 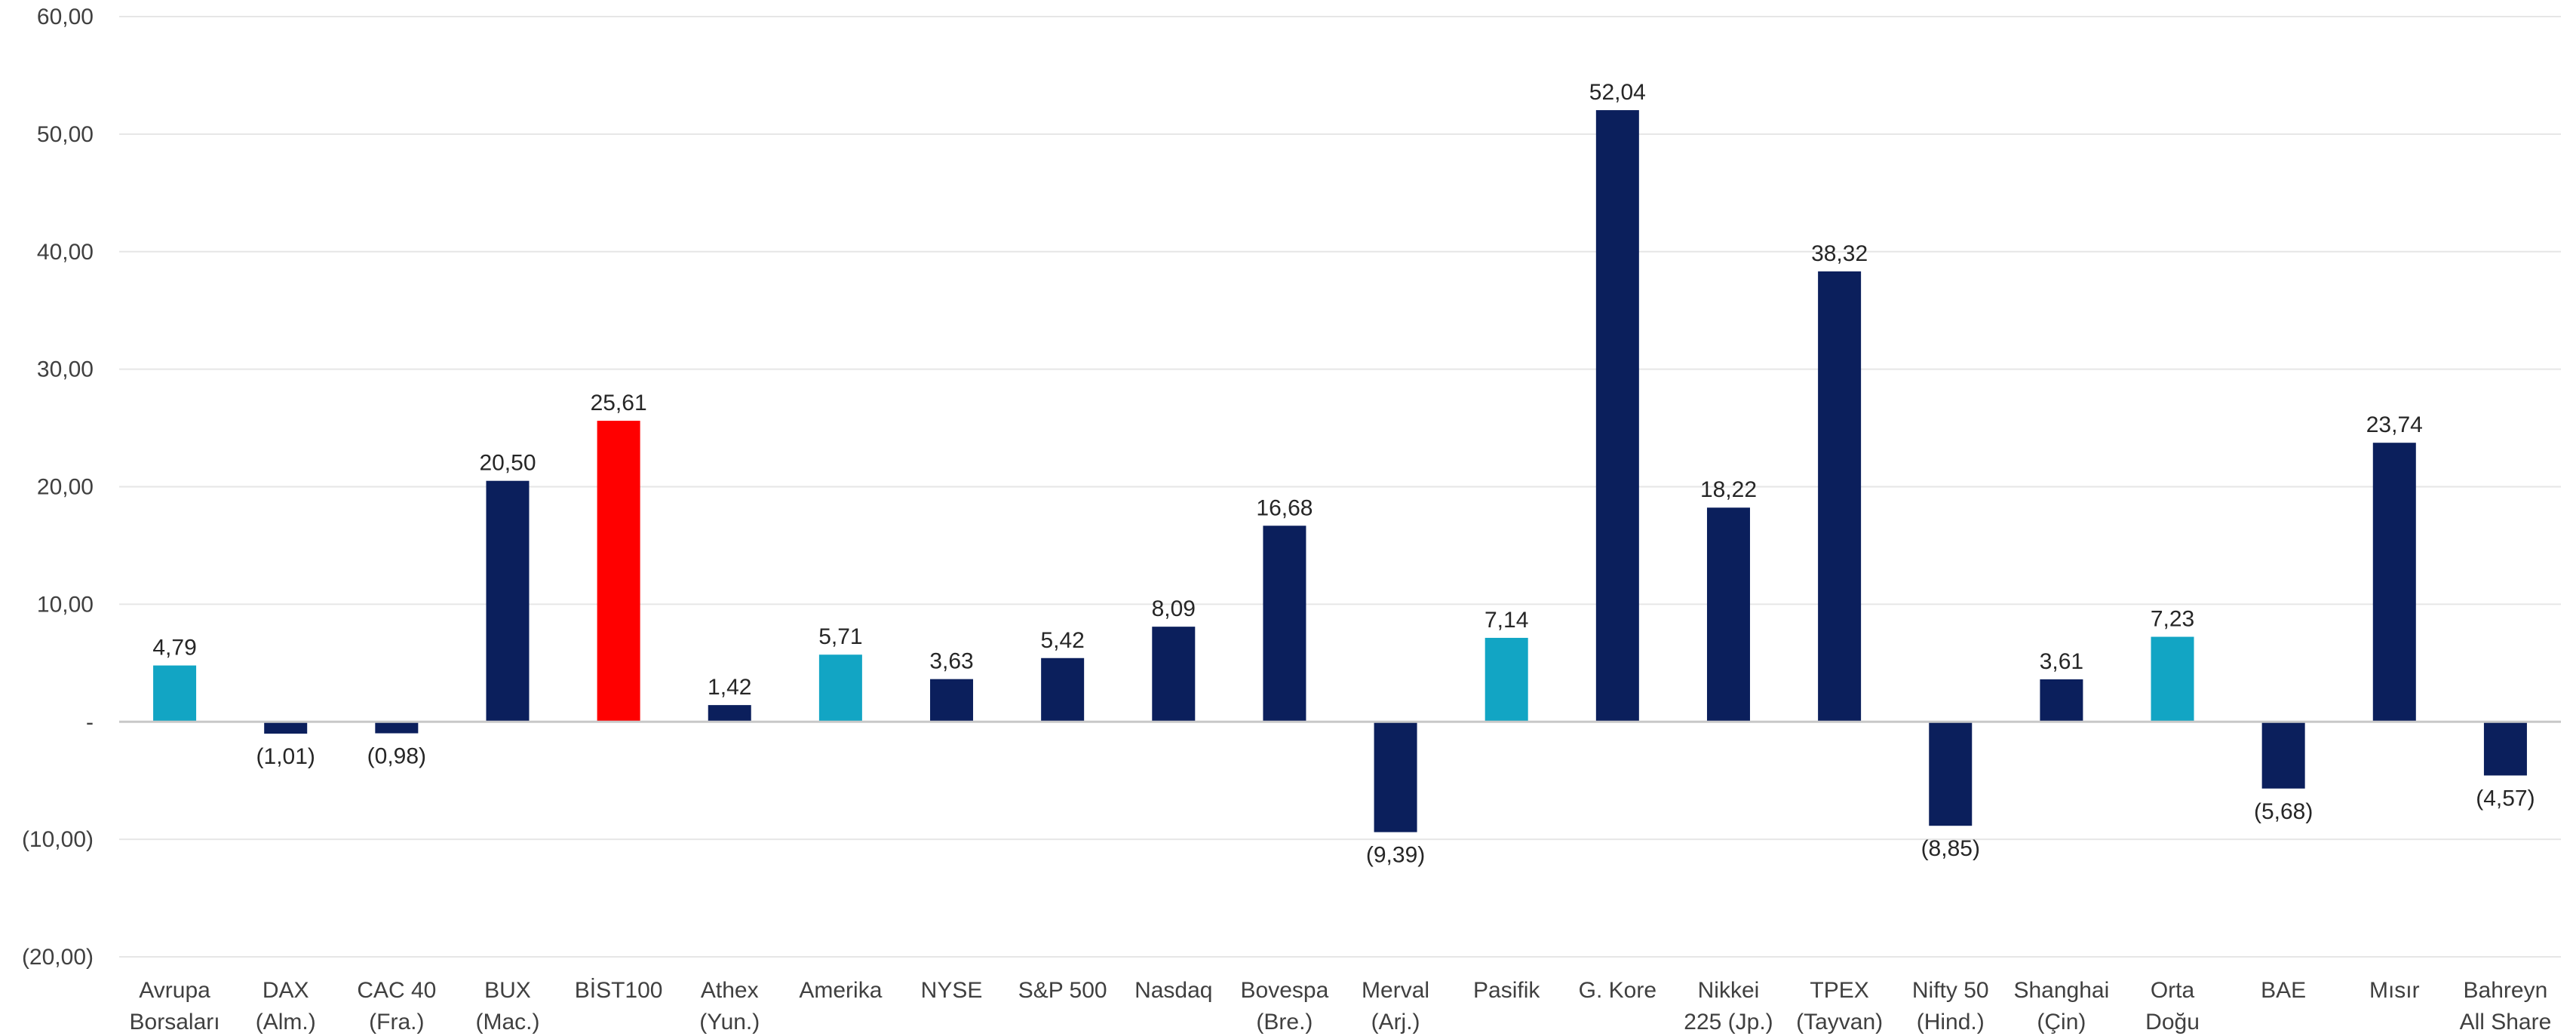 What do you see at coordinates (2061, 1006) in the screenshot?
I see `category-label: Shanghai (Çin)` at bounding box center [2061, 1006].